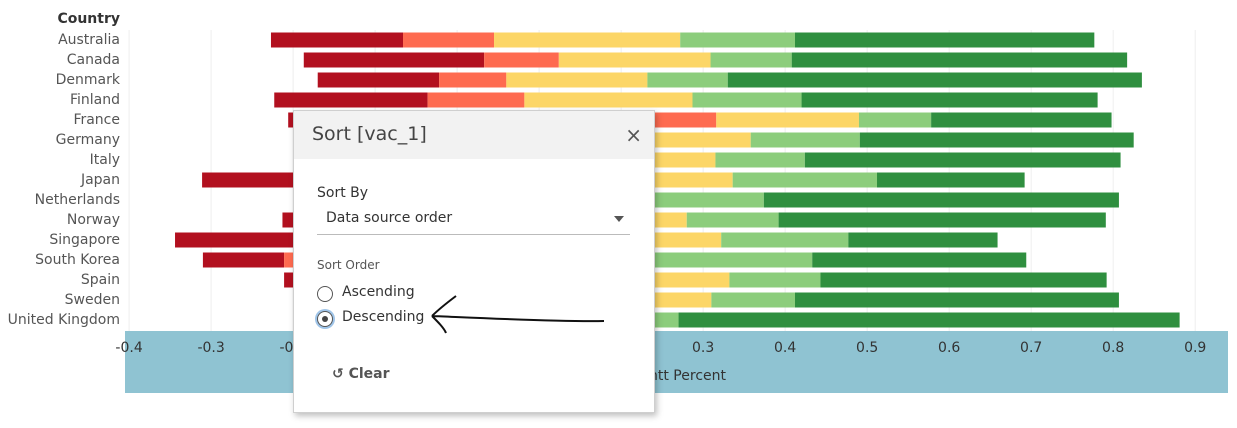 The width and height of the screenshot is (1237, 428). Describe the element at coordinates (619, 219) in the screenshot. I see `dropdown-arrow` at that location.